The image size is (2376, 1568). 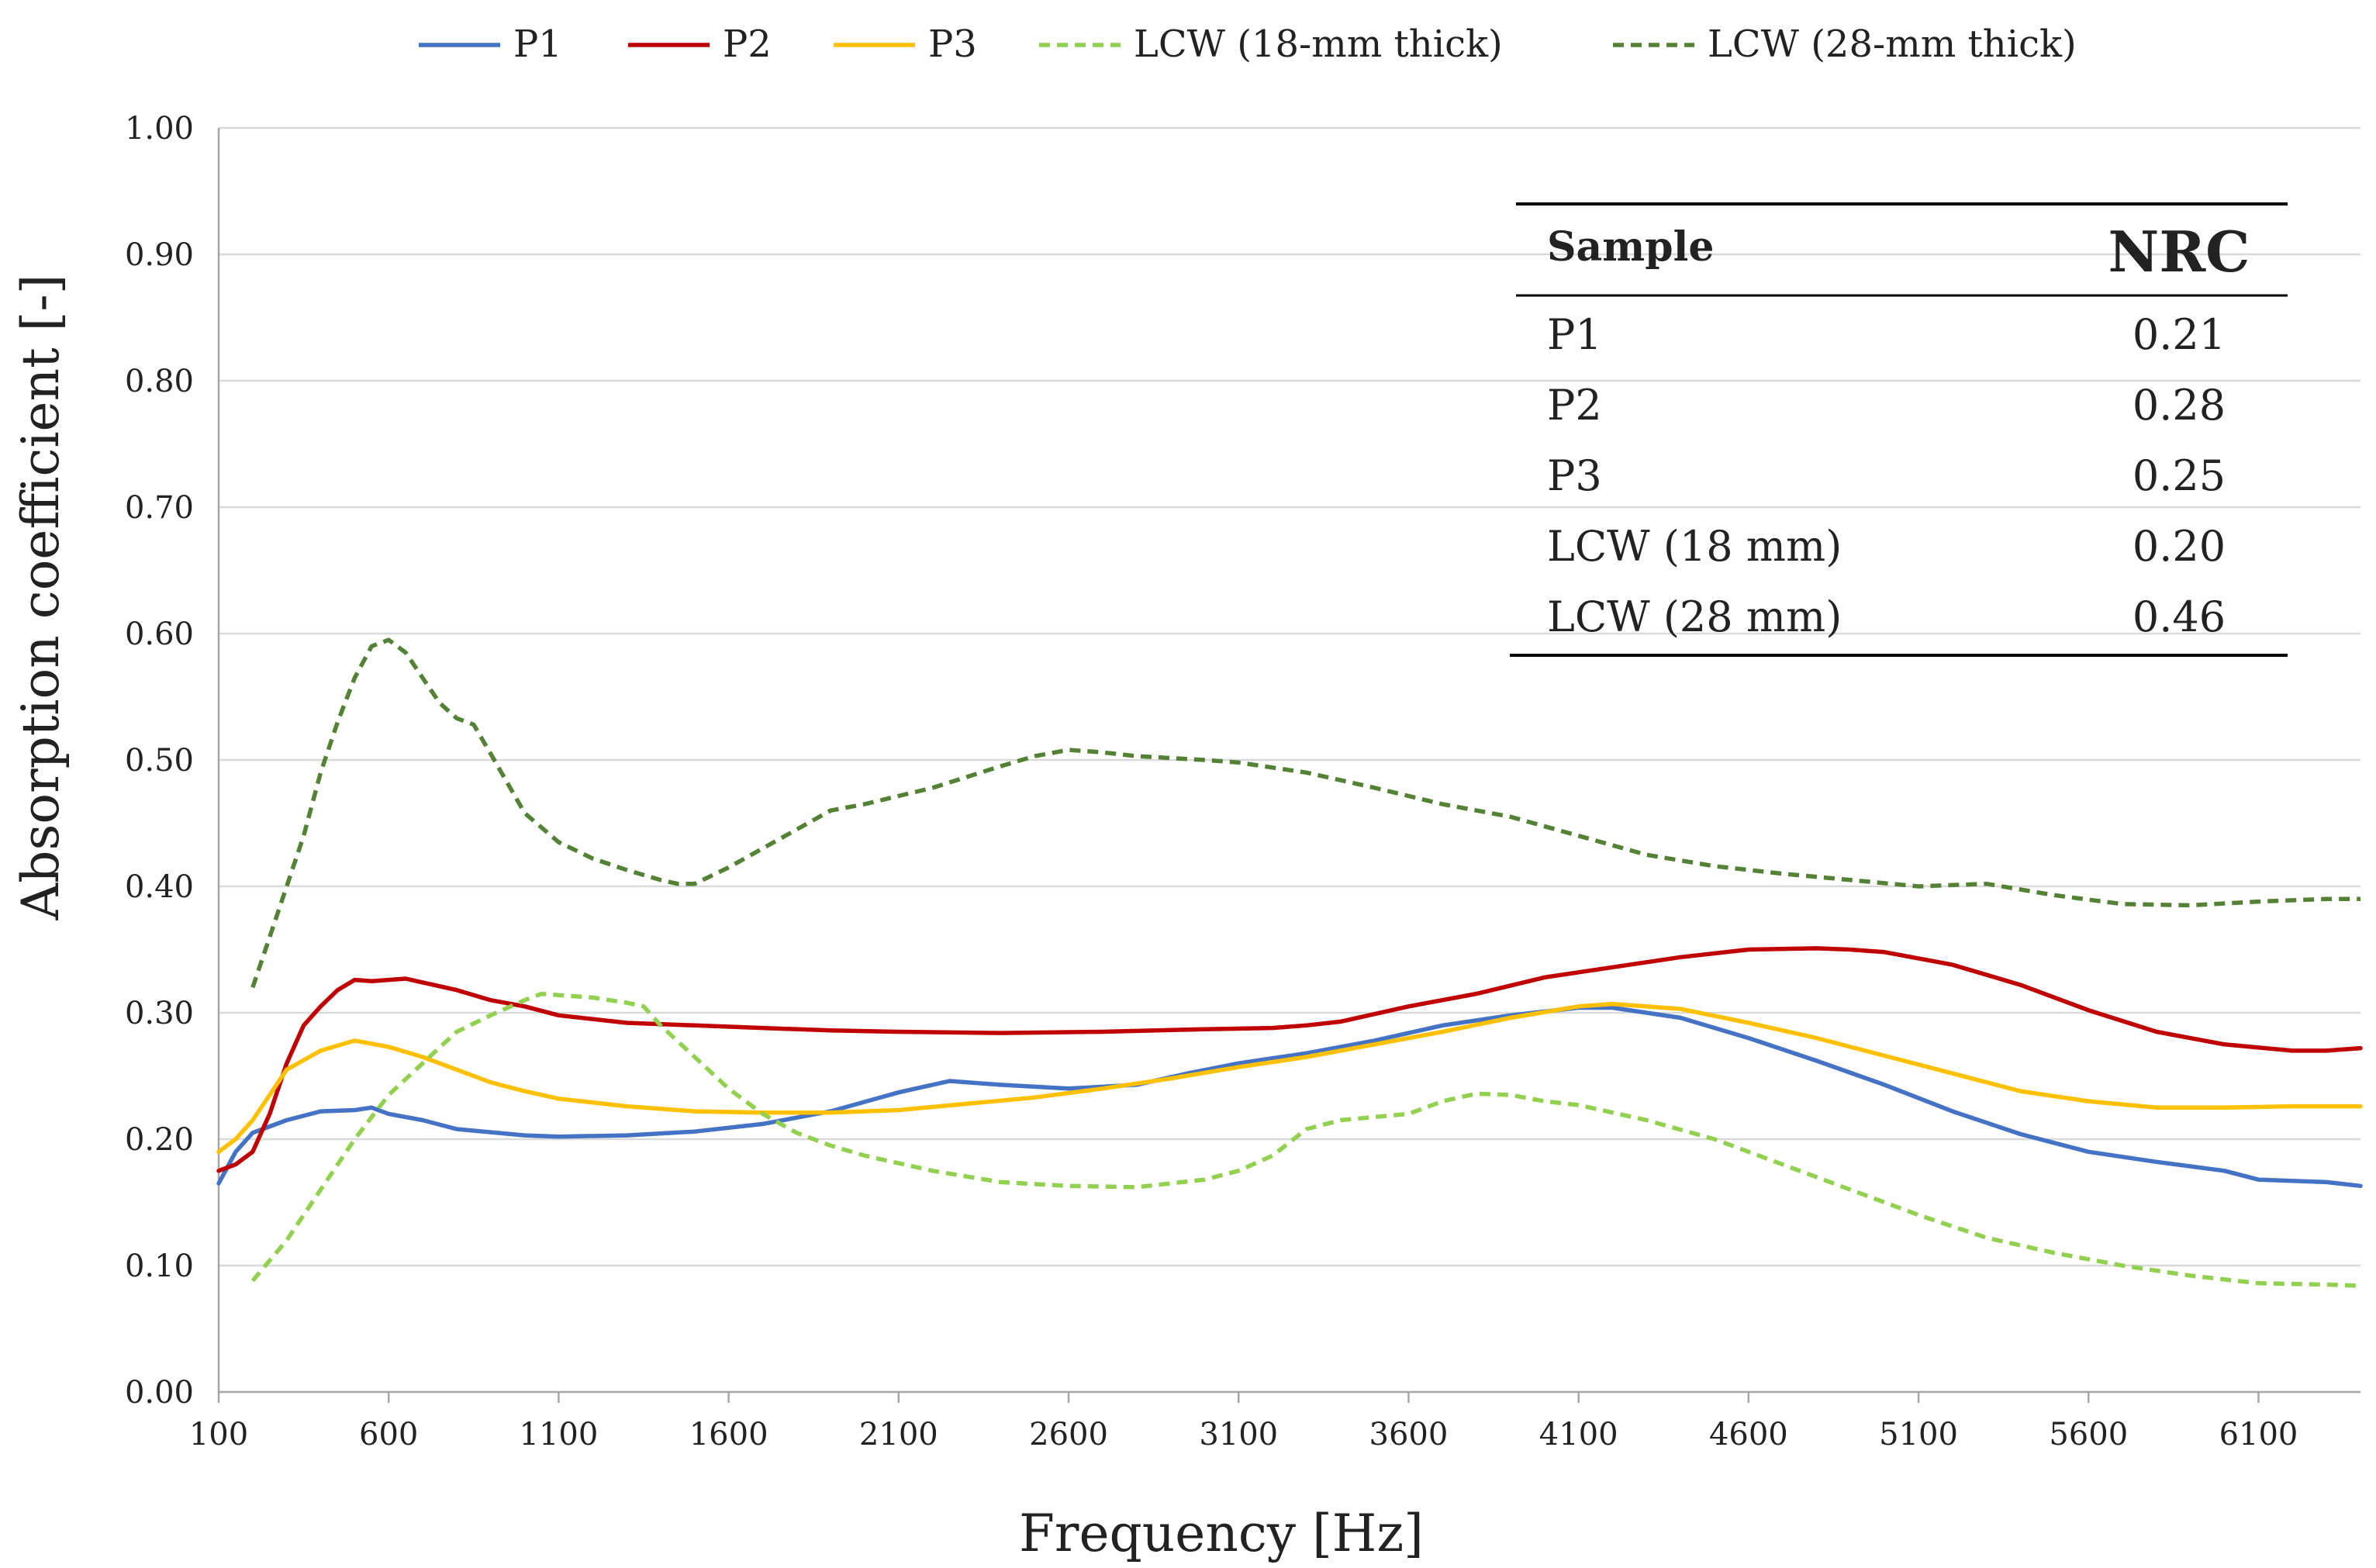 I want to click on y-tick-label: 0.20, so click(x=159, y=1140).